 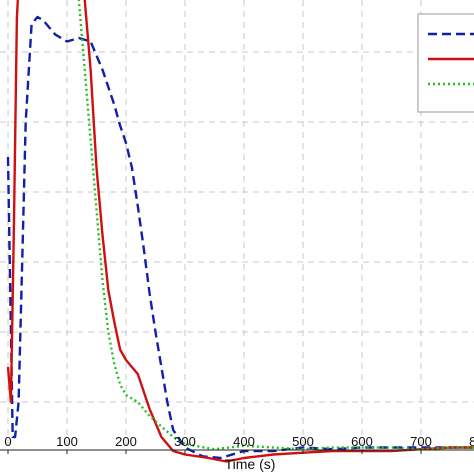 I want to click on x-tick-label: 0, so click(x=7, y=441).